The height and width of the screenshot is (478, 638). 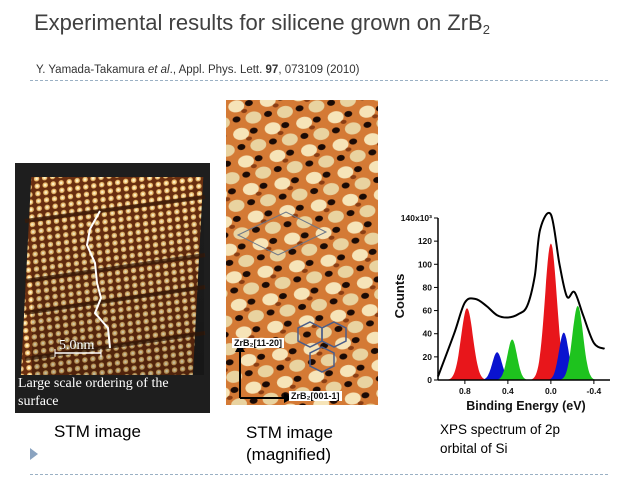 I want to click on x-axis-label: Binding Energy (eV), so click(x=525, y=406).